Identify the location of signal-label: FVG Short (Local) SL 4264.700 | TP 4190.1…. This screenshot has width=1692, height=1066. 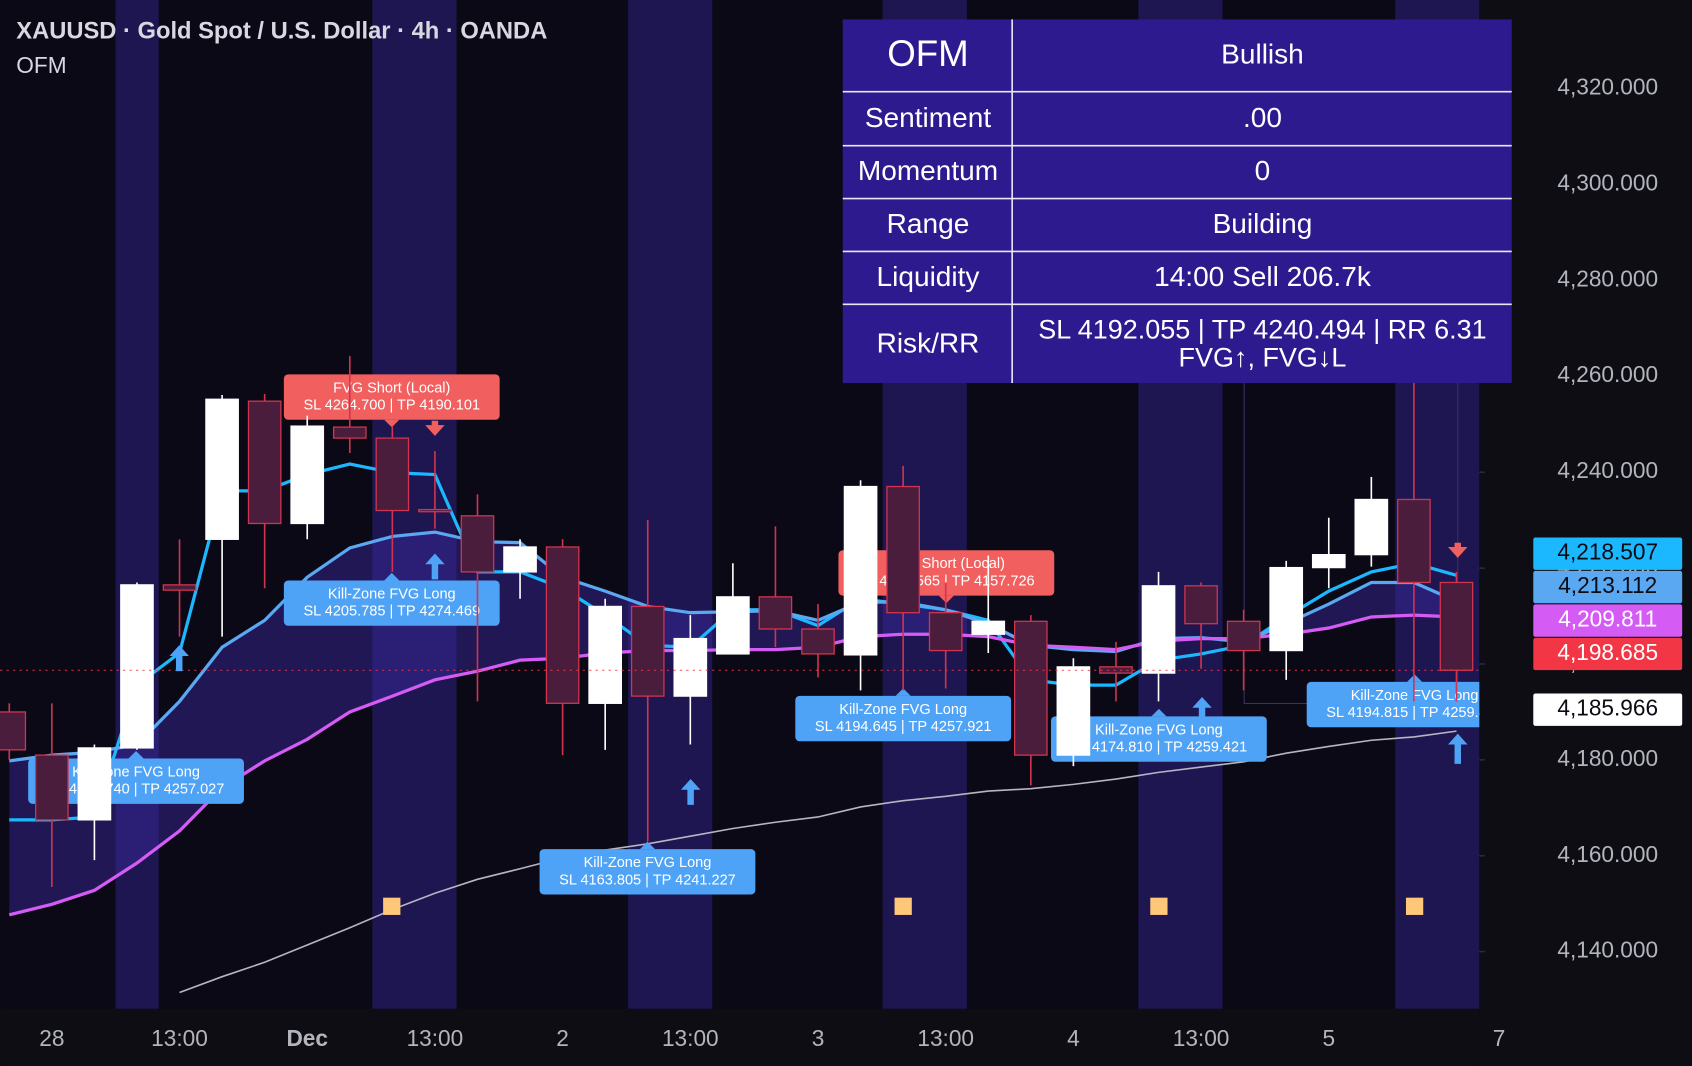
(391, 401).